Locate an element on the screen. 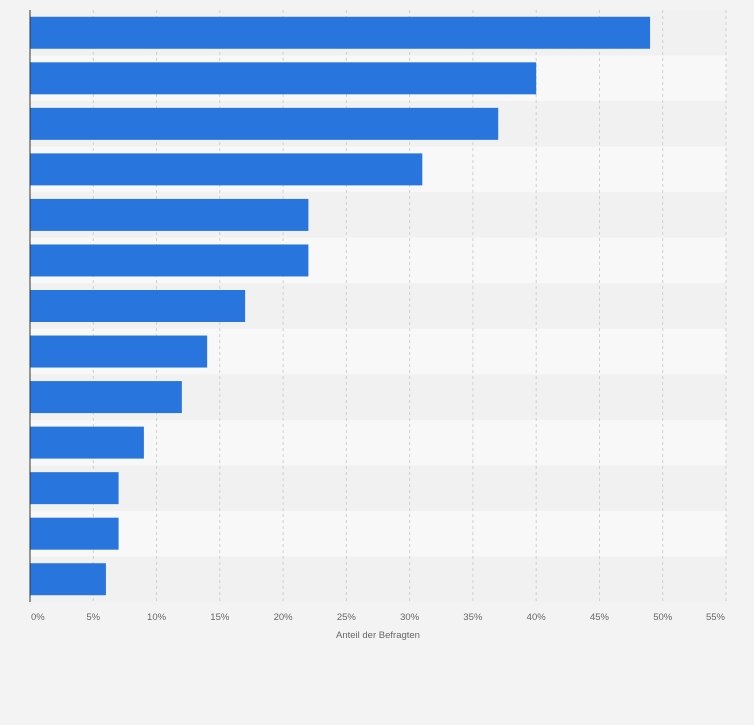 The height and width of the screenshot is (725, 754). x-tick-label: 20% is located at coordinates (284, 617).